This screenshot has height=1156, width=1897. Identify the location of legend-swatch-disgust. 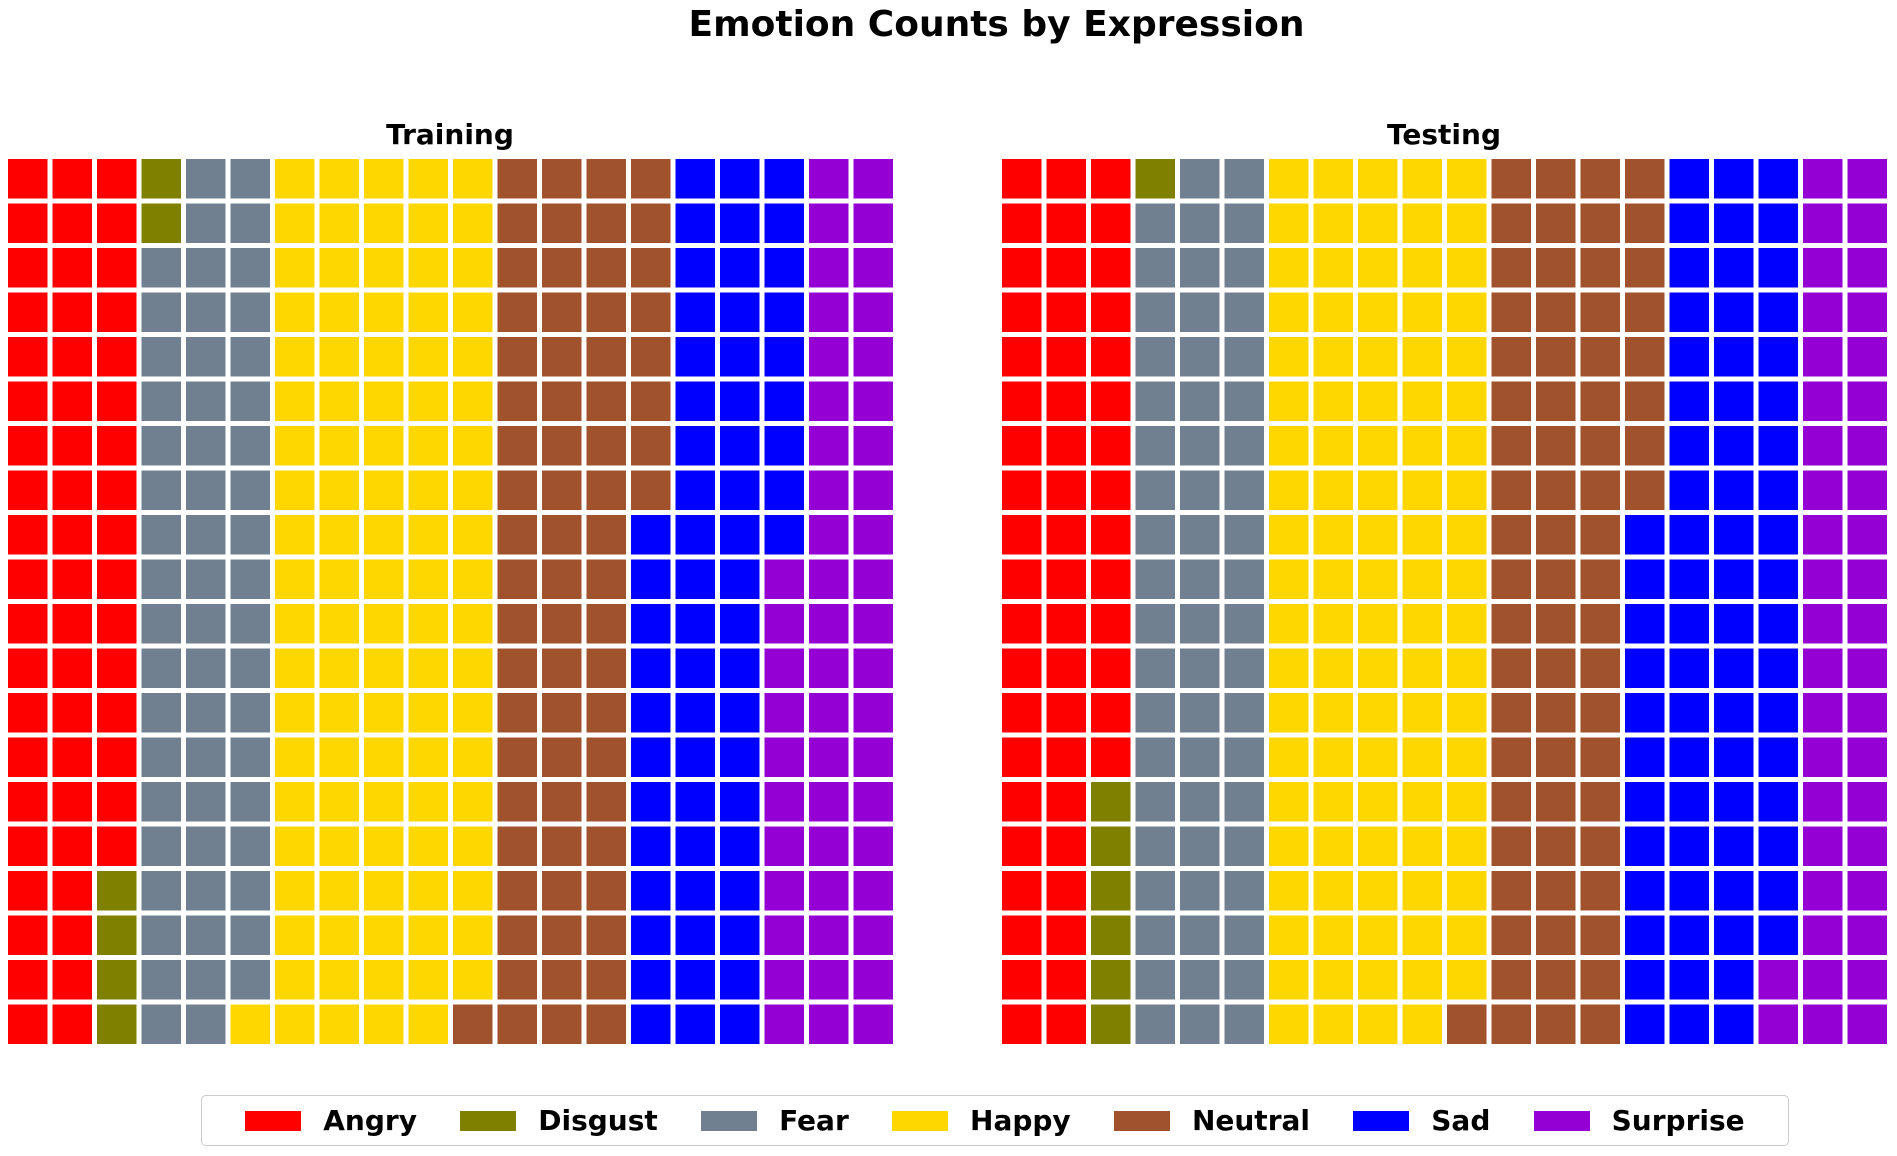
(488, 1120).